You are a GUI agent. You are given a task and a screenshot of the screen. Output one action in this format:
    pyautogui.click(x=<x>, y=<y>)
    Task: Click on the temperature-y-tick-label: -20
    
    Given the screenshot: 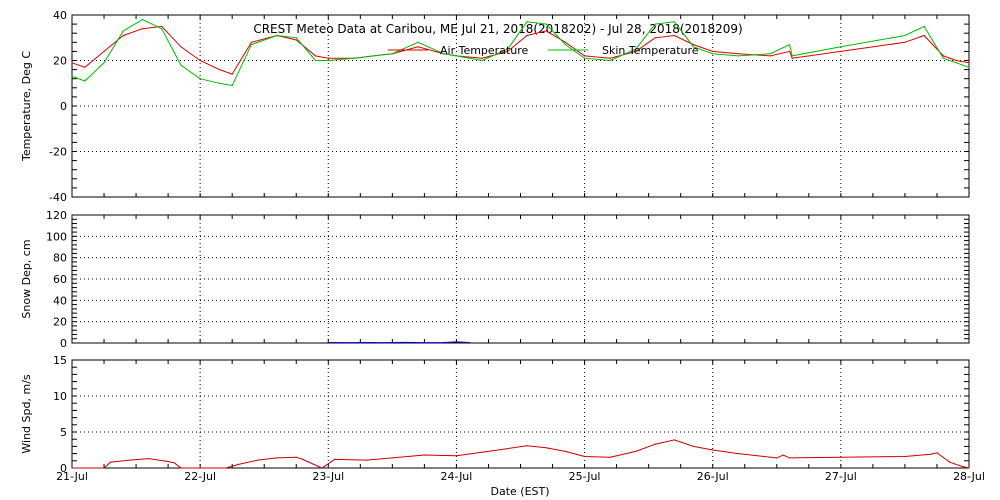 What is the action you would take?
    pyautogui.click(x=58, y=152)
    